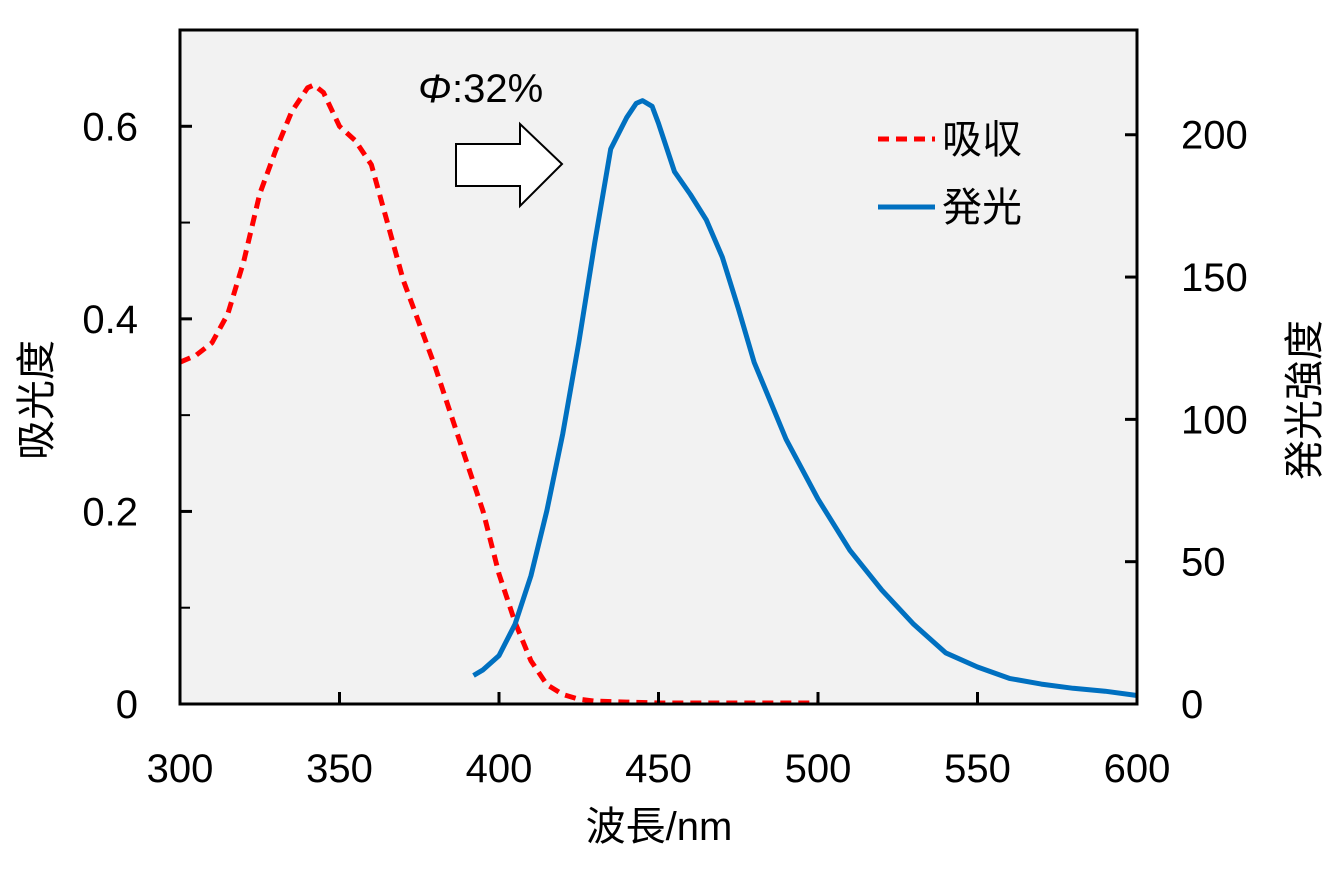 The image size is (1342, 874). What do you see at coordinates (658, 769) in the screenshot?
I see `x-tick-label: 450` at bounding box center [658, 769].